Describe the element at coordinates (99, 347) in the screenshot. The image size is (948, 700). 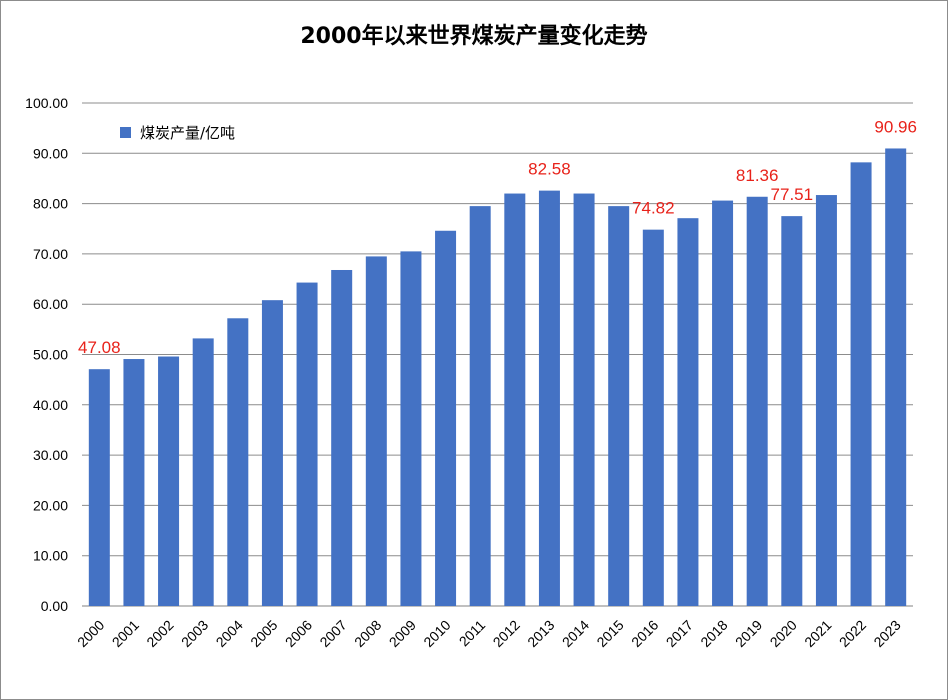
I see `data-label: 47.08` at that location.